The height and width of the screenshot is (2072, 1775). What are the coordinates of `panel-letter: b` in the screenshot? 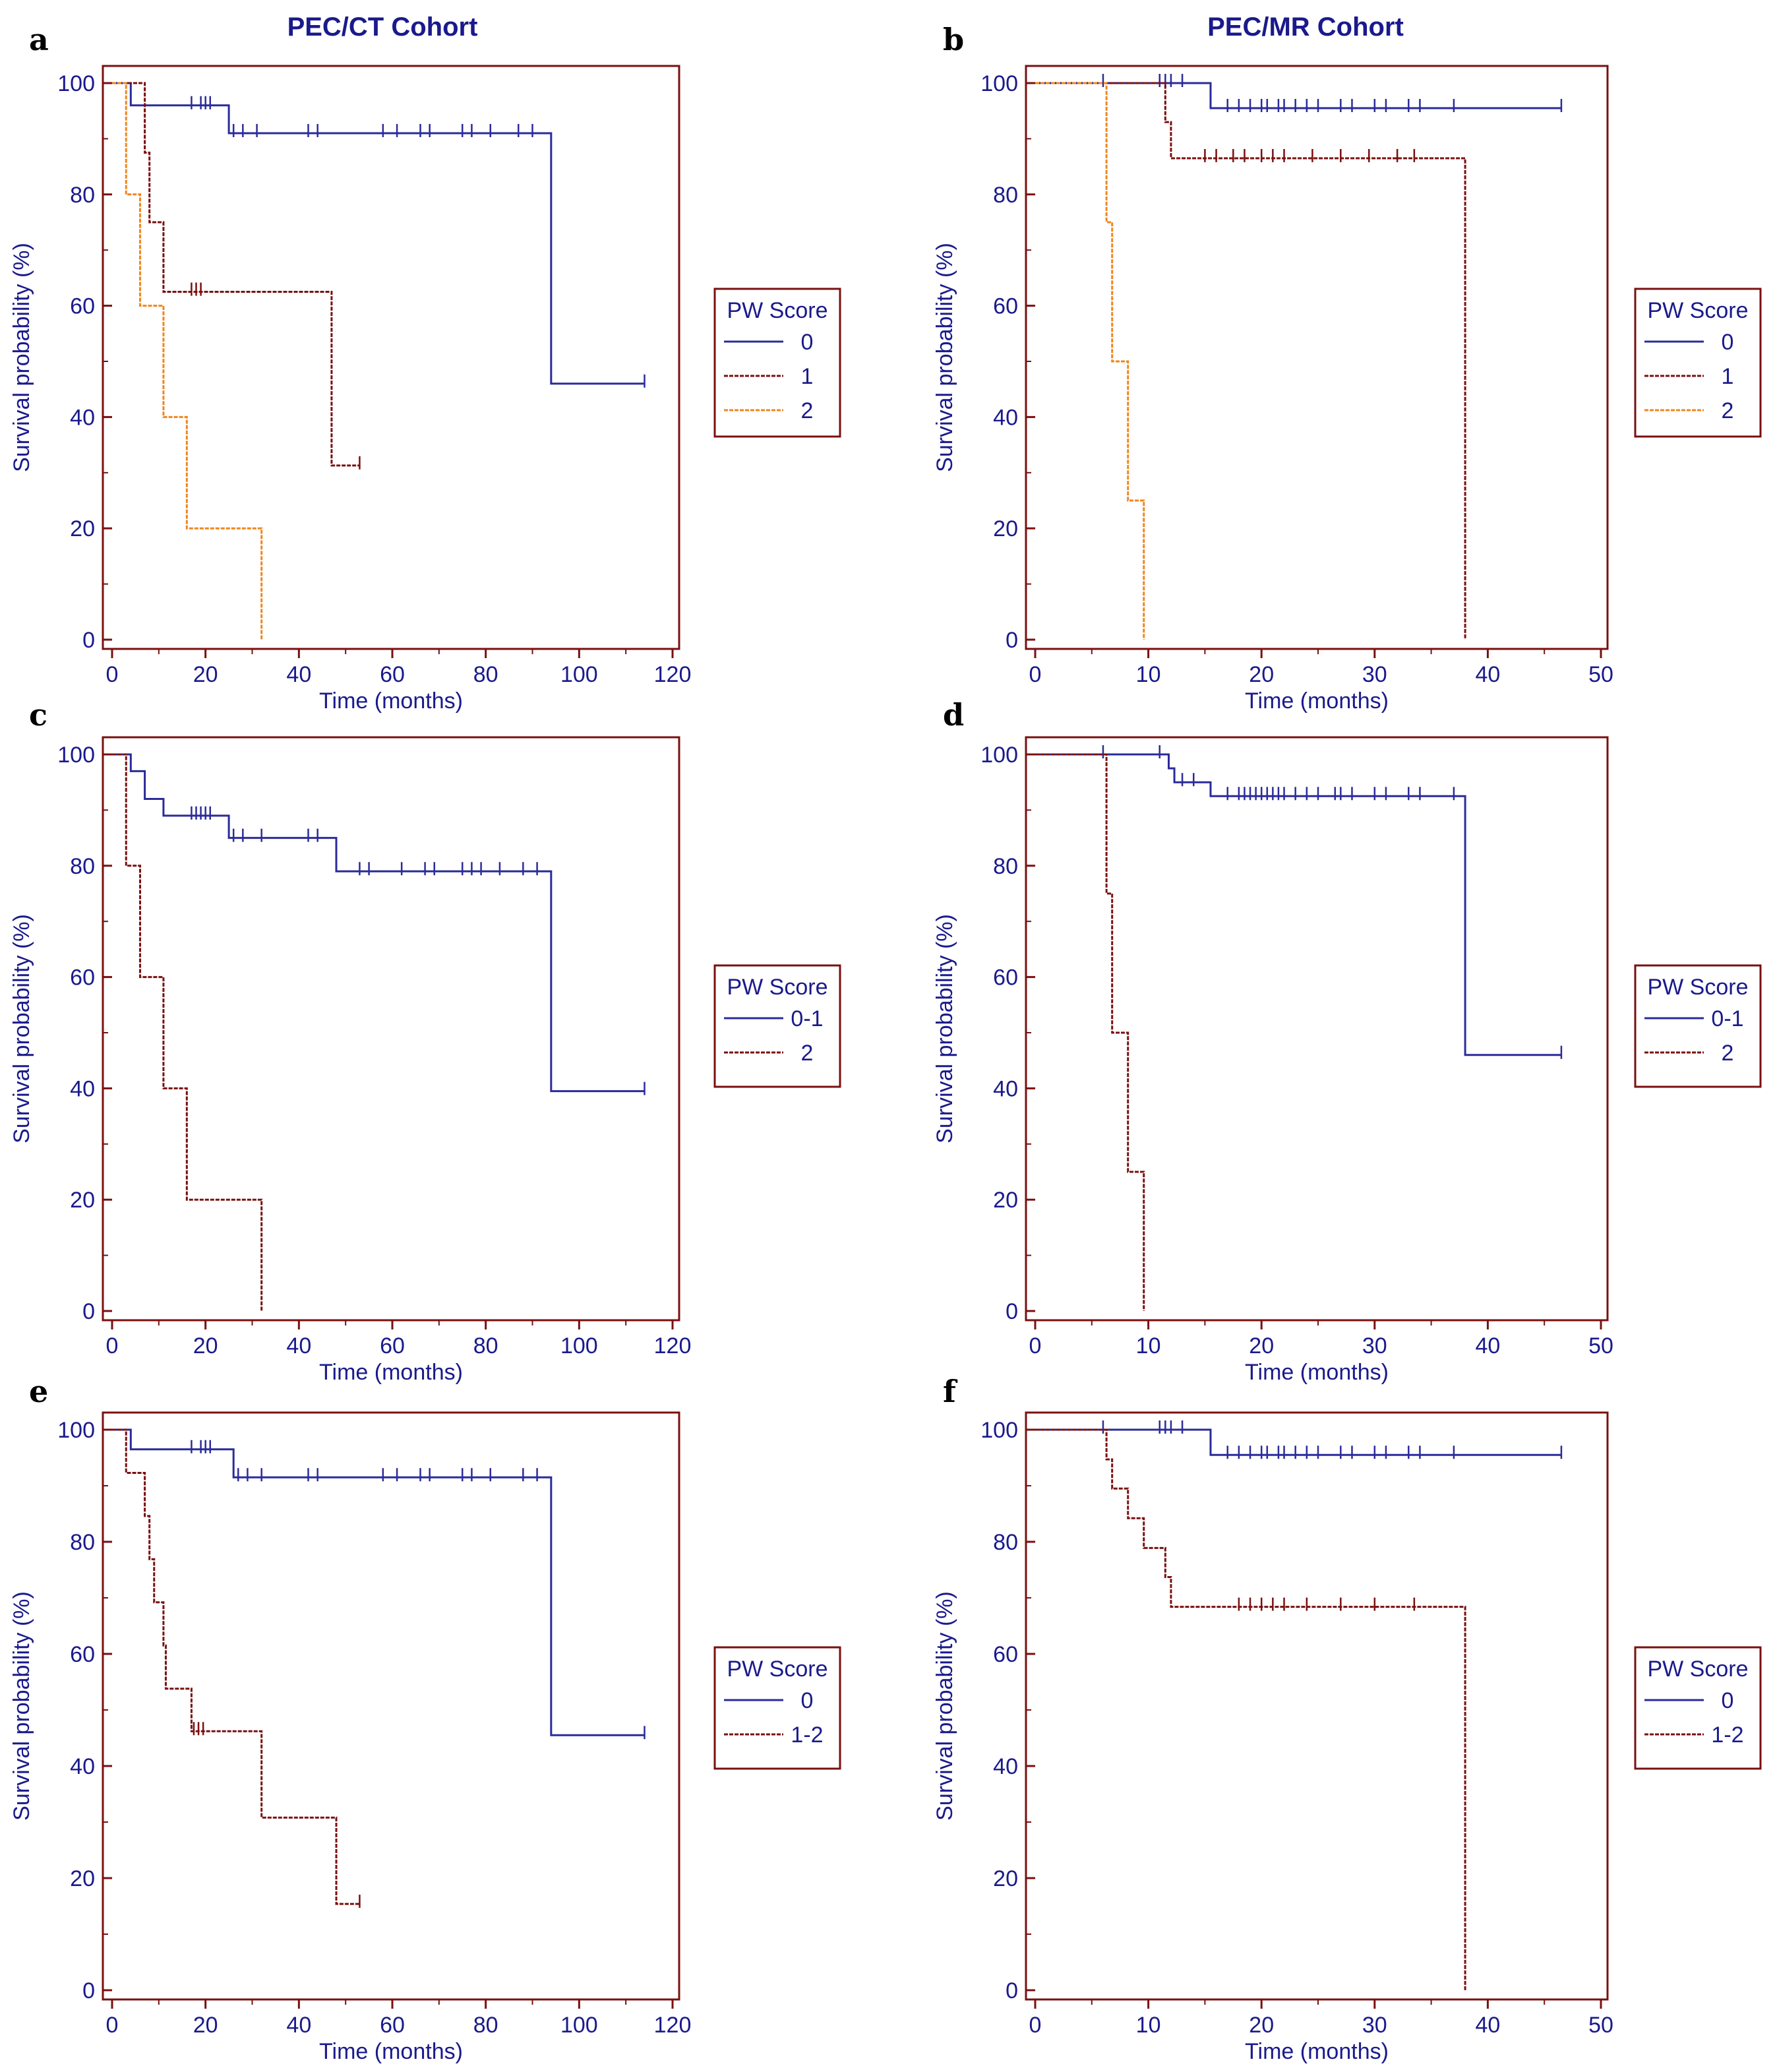 It's located at (953, 39).